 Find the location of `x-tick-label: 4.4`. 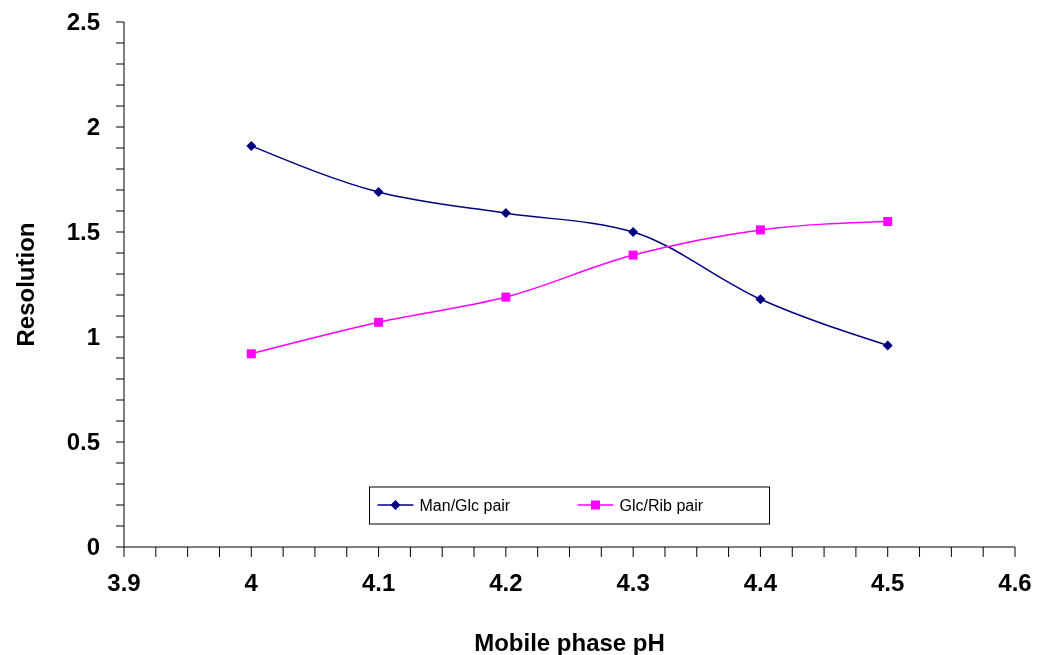

x-tick-label: 4.4 is located at coordinates (760, 582).